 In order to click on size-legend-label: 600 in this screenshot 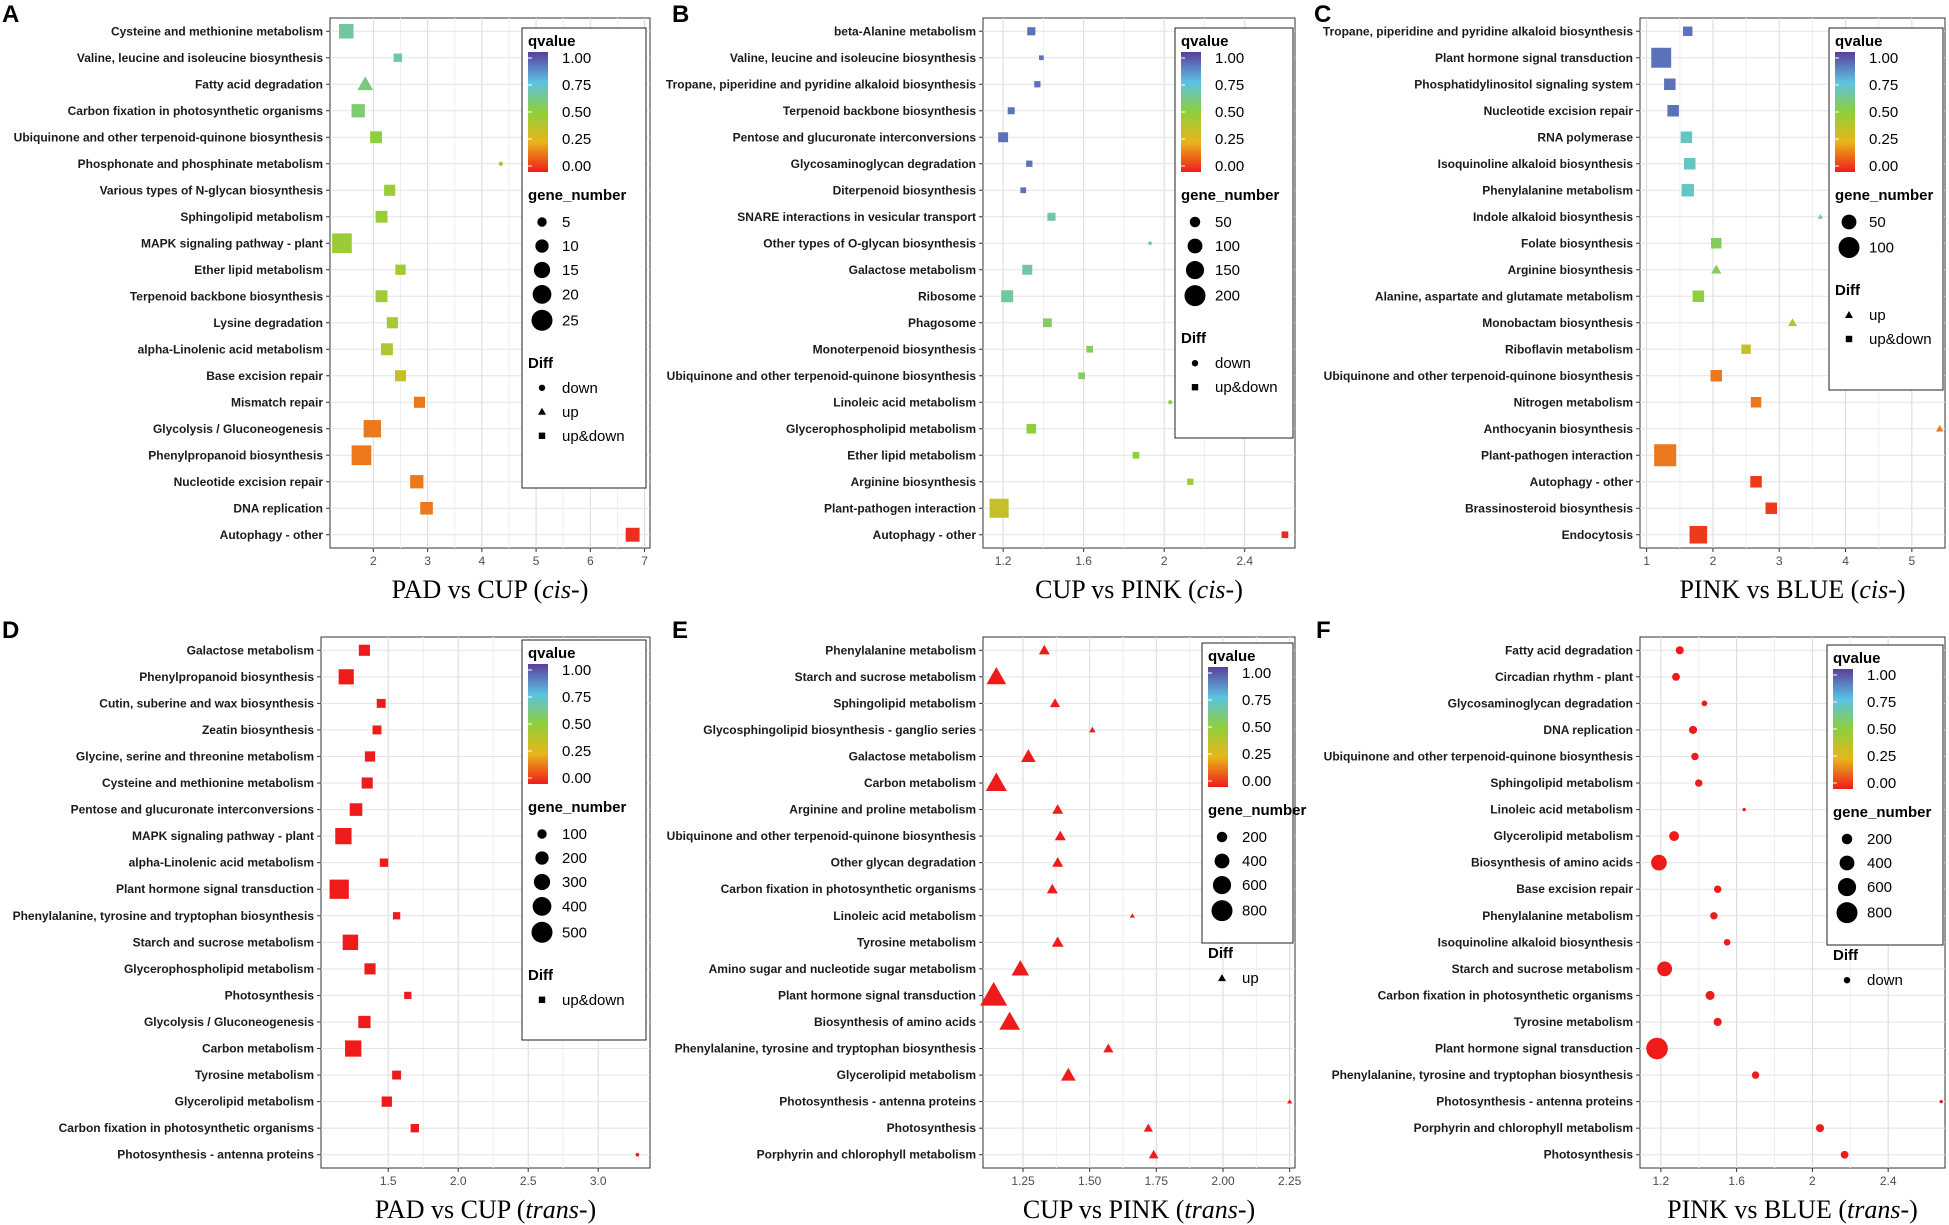, I will do `click(1879, 887)`.